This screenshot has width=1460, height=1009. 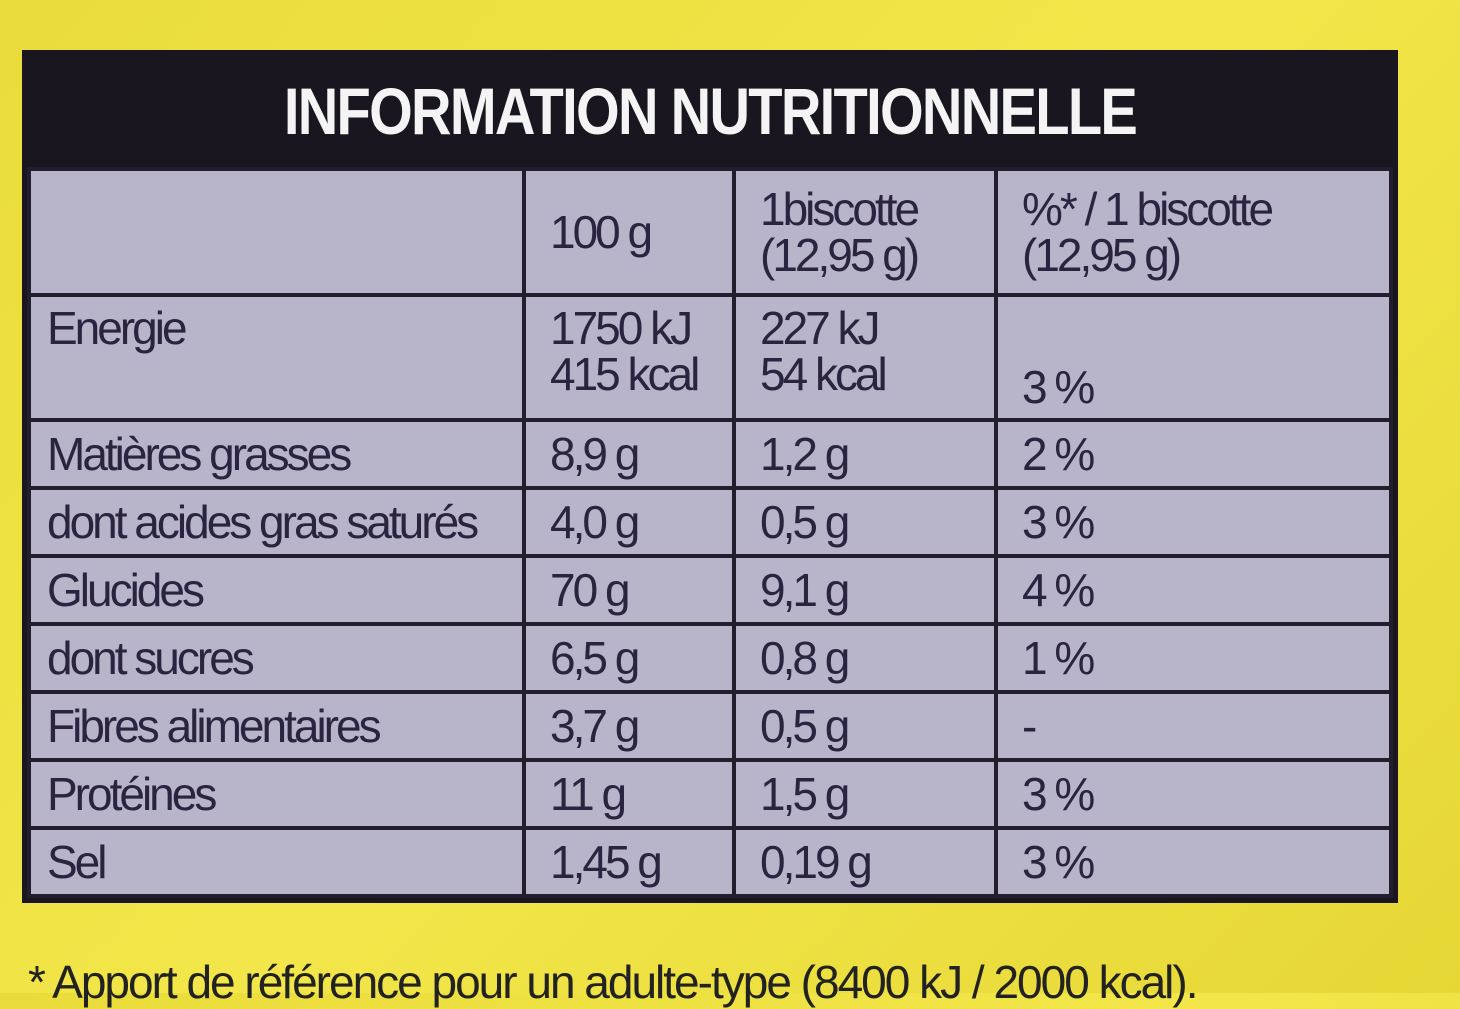 I want to click on value-cell: 227 kJ 54 kcal, so click(x=865, y=357).